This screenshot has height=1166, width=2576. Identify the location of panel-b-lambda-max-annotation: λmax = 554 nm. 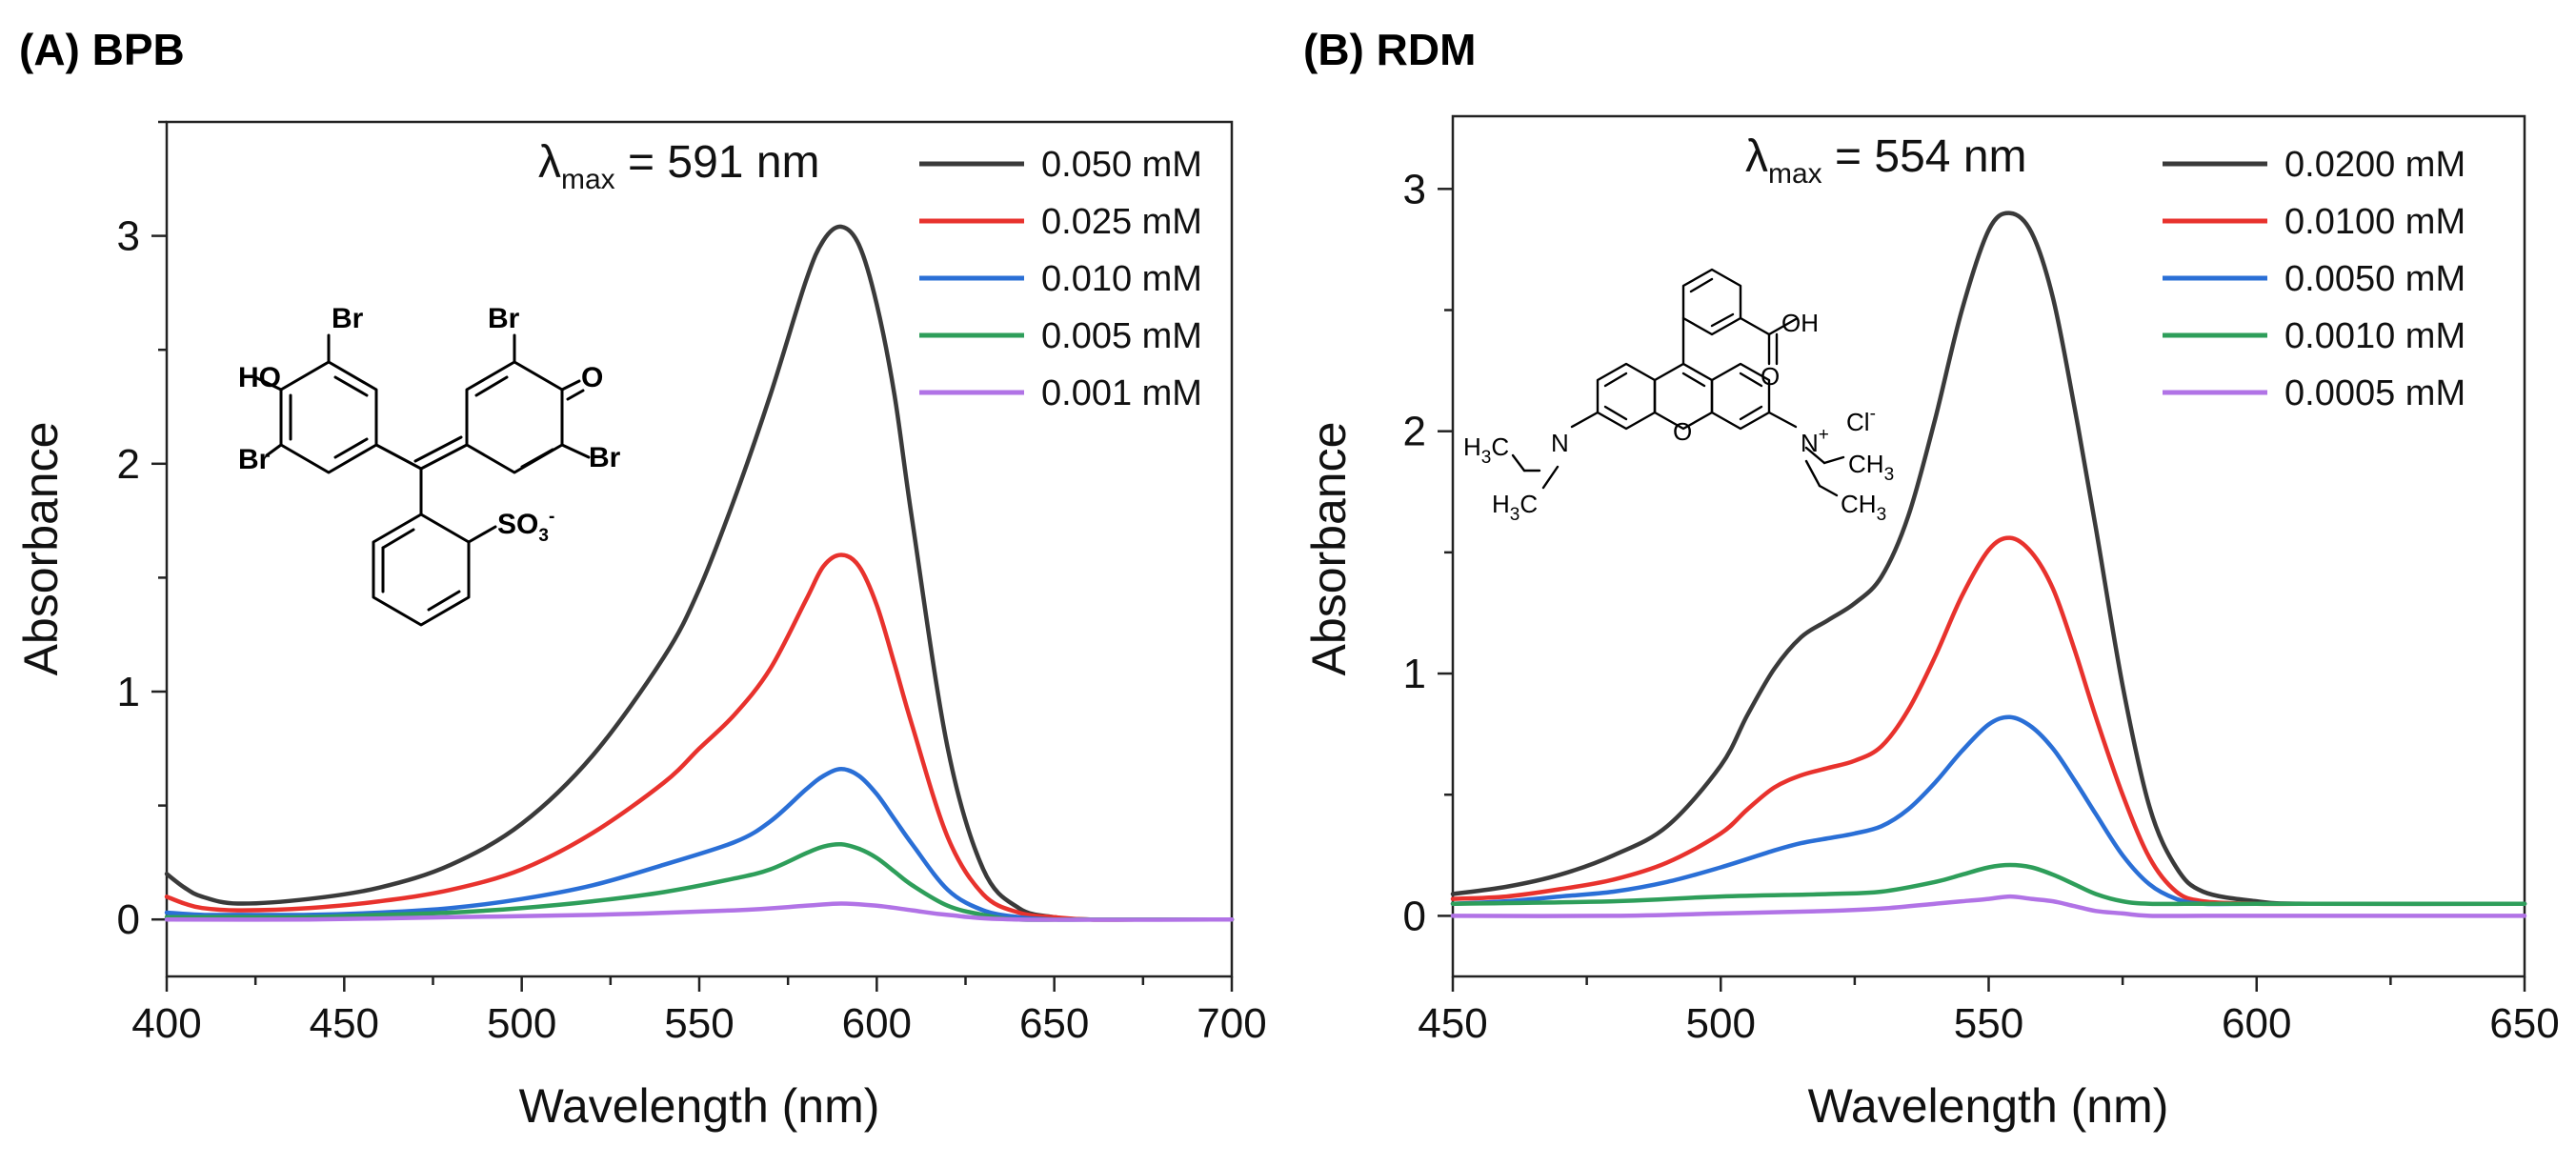
(1886, 160).